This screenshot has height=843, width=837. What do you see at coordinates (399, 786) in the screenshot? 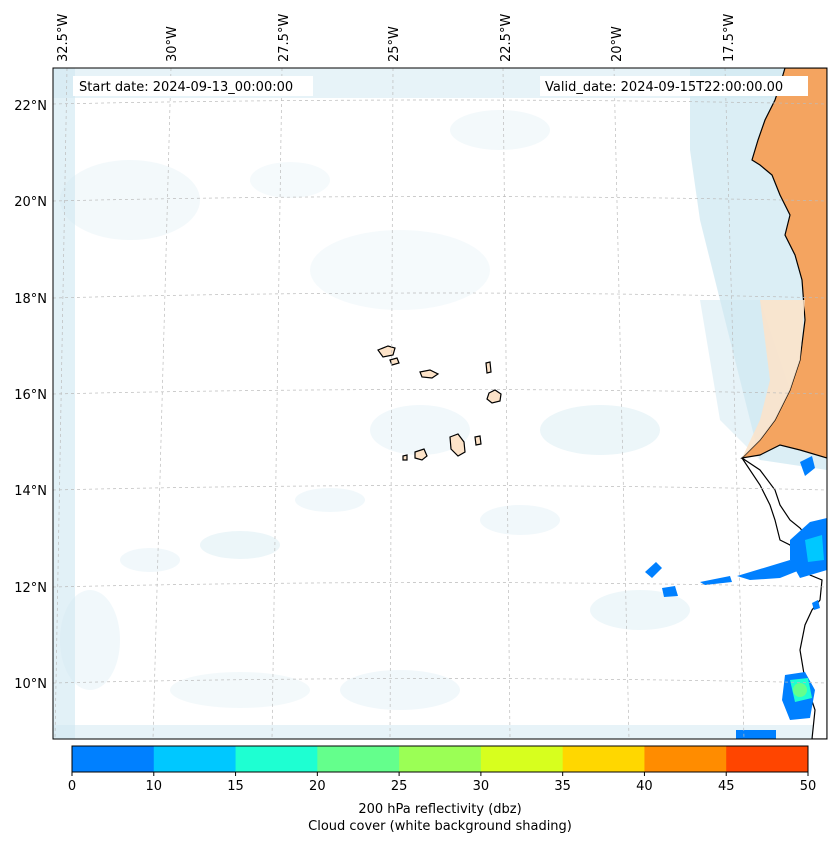
I see `colorbar-tick-label: 25` at bounding box center [399, 786].